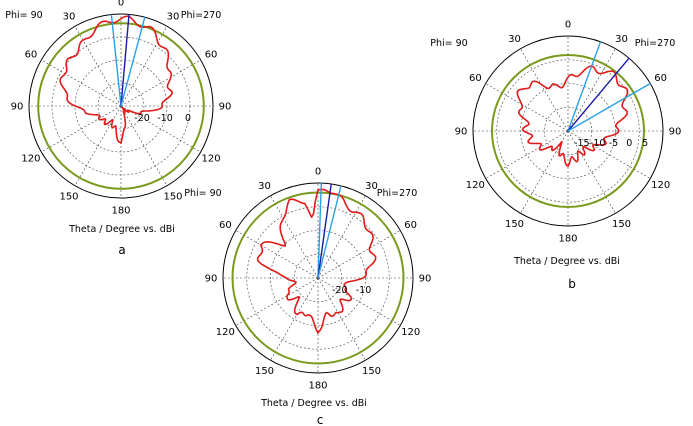  What do you see at coordinates (582, 143) in the screenshot?
I see `radial-tick-label: -15` at bounding box center [582, 143].